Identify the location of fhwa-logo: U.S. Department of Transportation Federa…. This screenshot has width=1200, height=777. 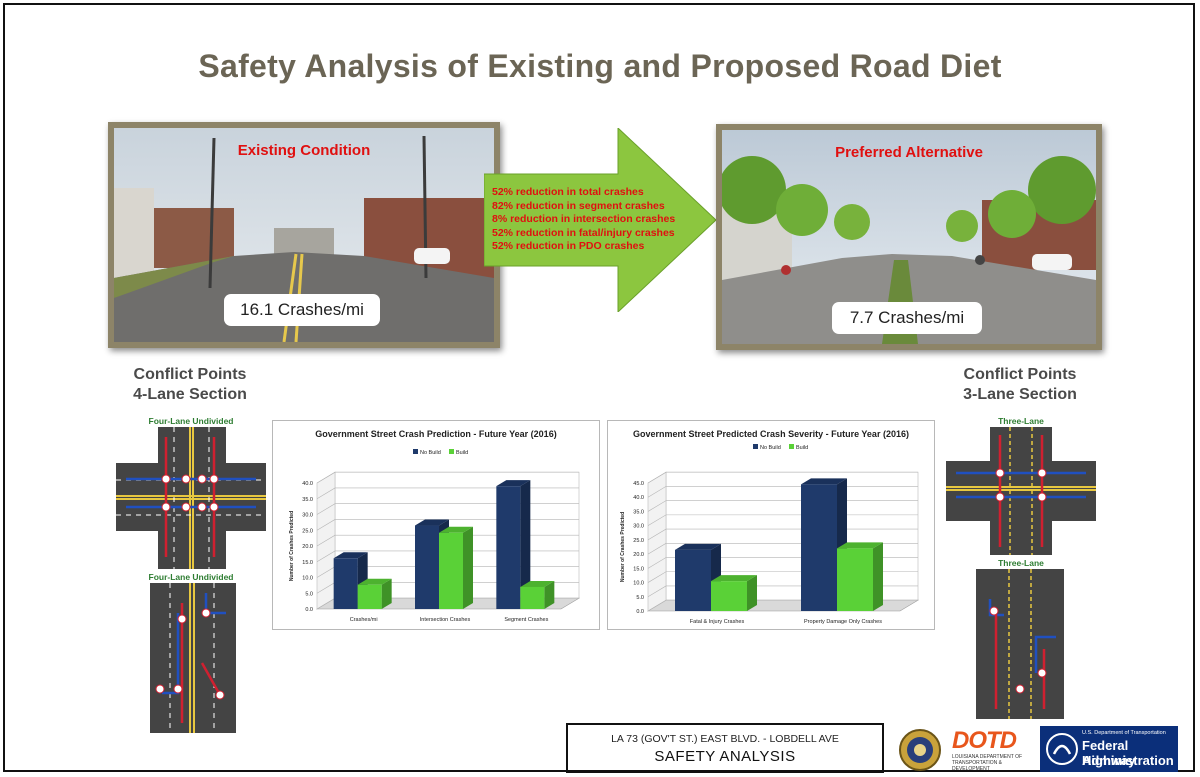
(1109, 749).